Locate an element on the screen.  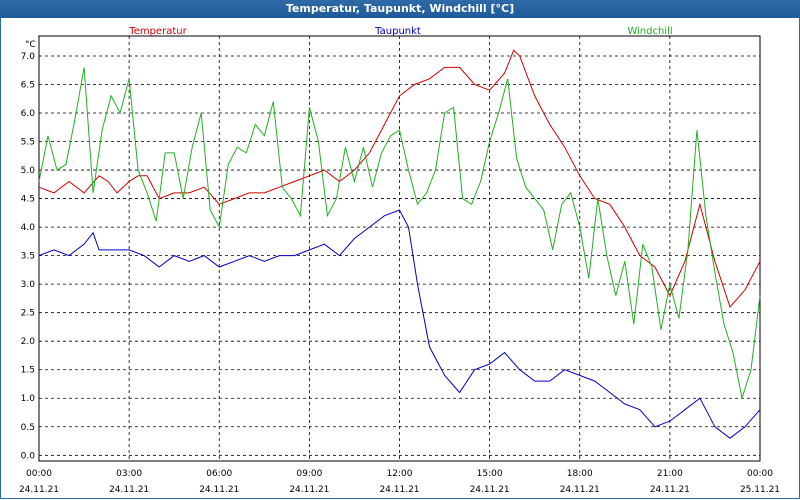
y-tick-label: 2.0 is located at coordinates (28, 342).